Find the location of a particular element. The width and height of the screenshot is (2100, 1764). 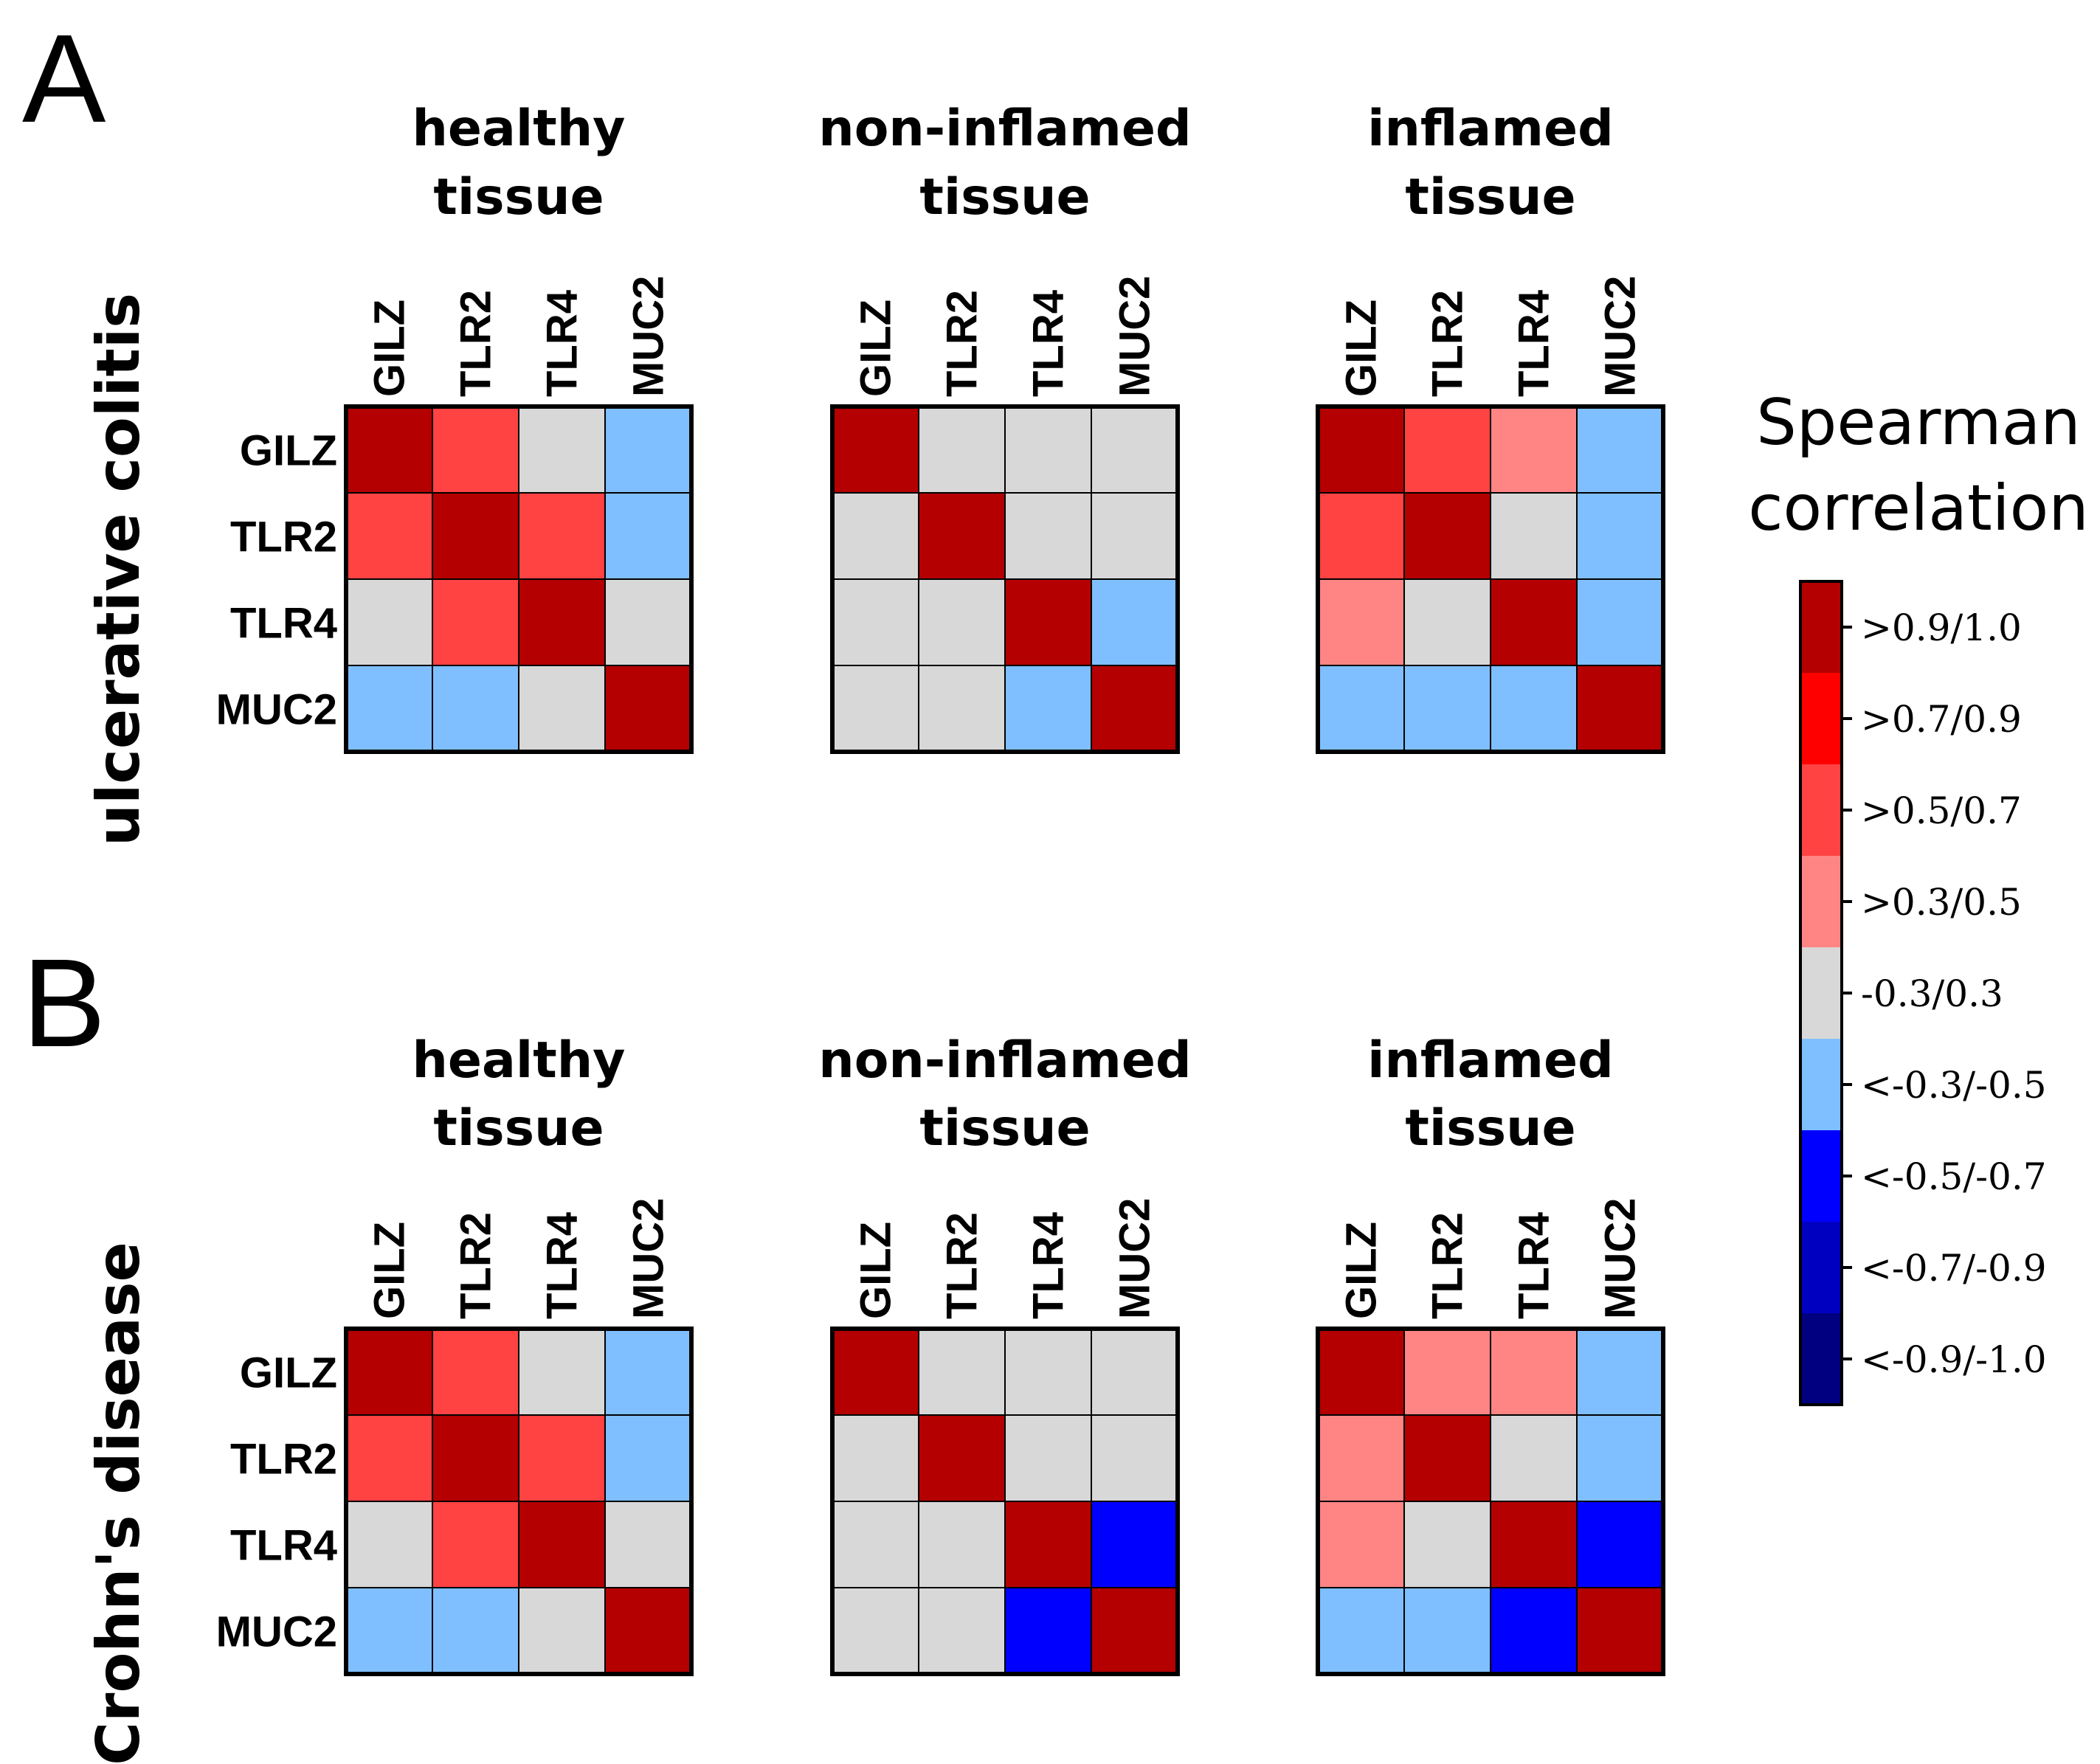

legend-label: <-0.5/-0.7 is located at coordinates (1954, 1177).